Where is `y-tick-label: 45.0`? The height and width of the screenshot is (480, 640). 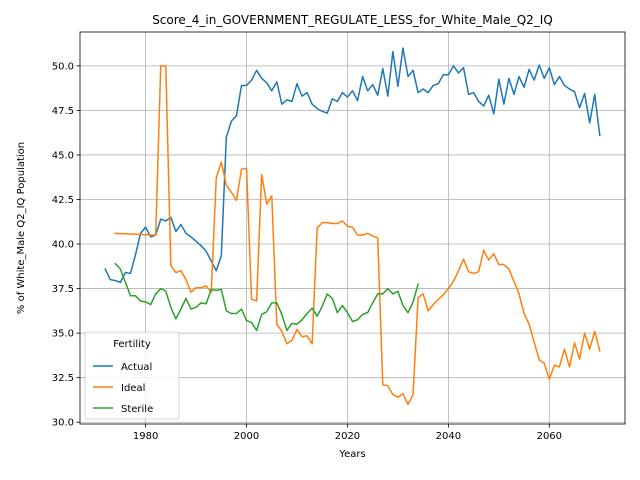 y-tick-label: 45.0 is located at coordinates (63, 155).